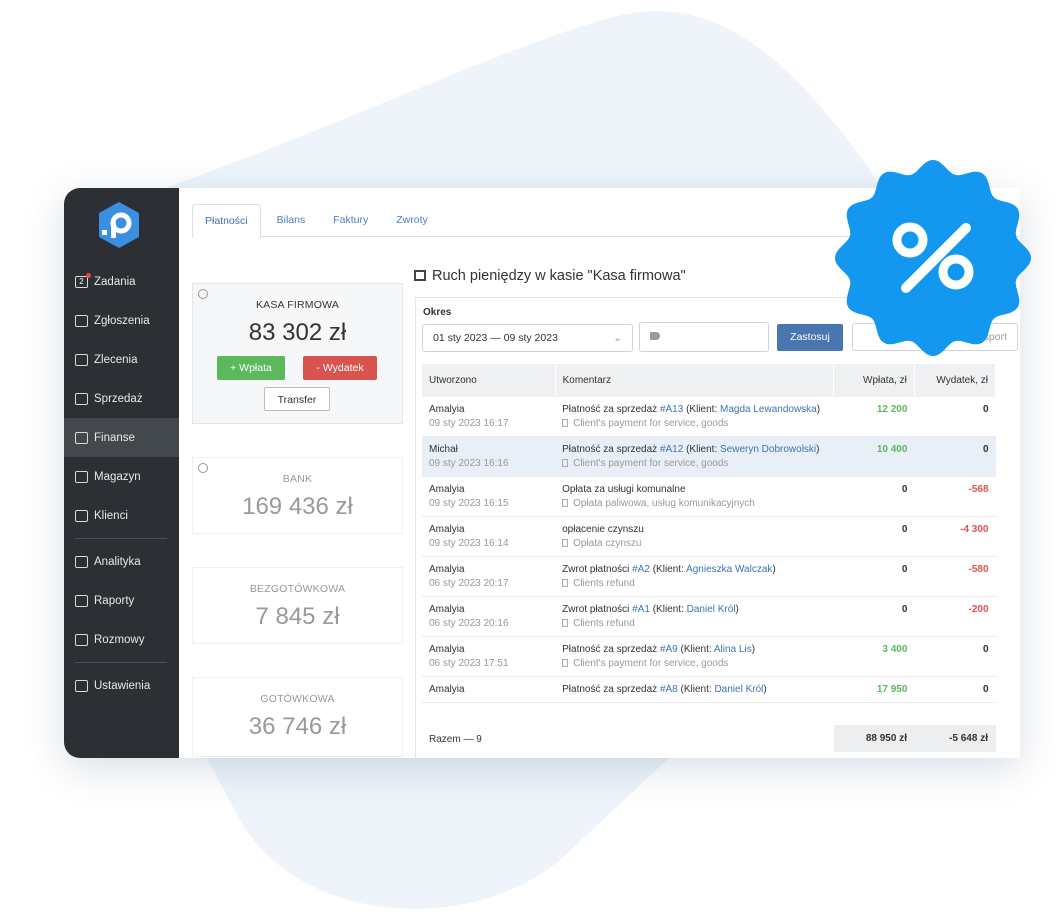 The image size is (1064, 912). I want to click on client-link: Alina Lis, so click(732, 649).